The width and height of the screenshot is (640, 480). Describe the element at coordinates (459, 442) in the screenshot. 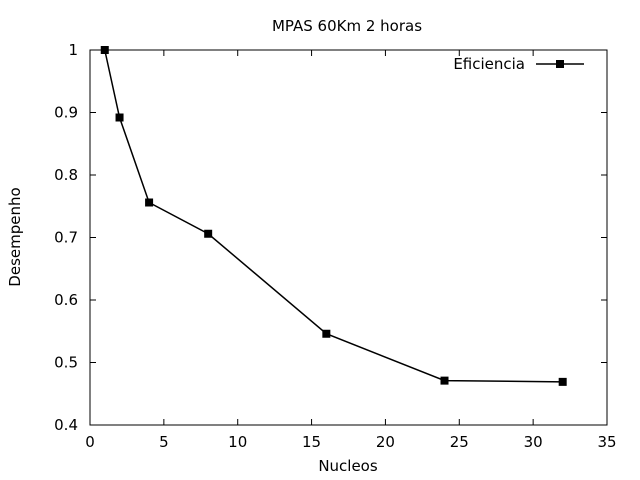

I see `x-tick-label: 25` at that location.